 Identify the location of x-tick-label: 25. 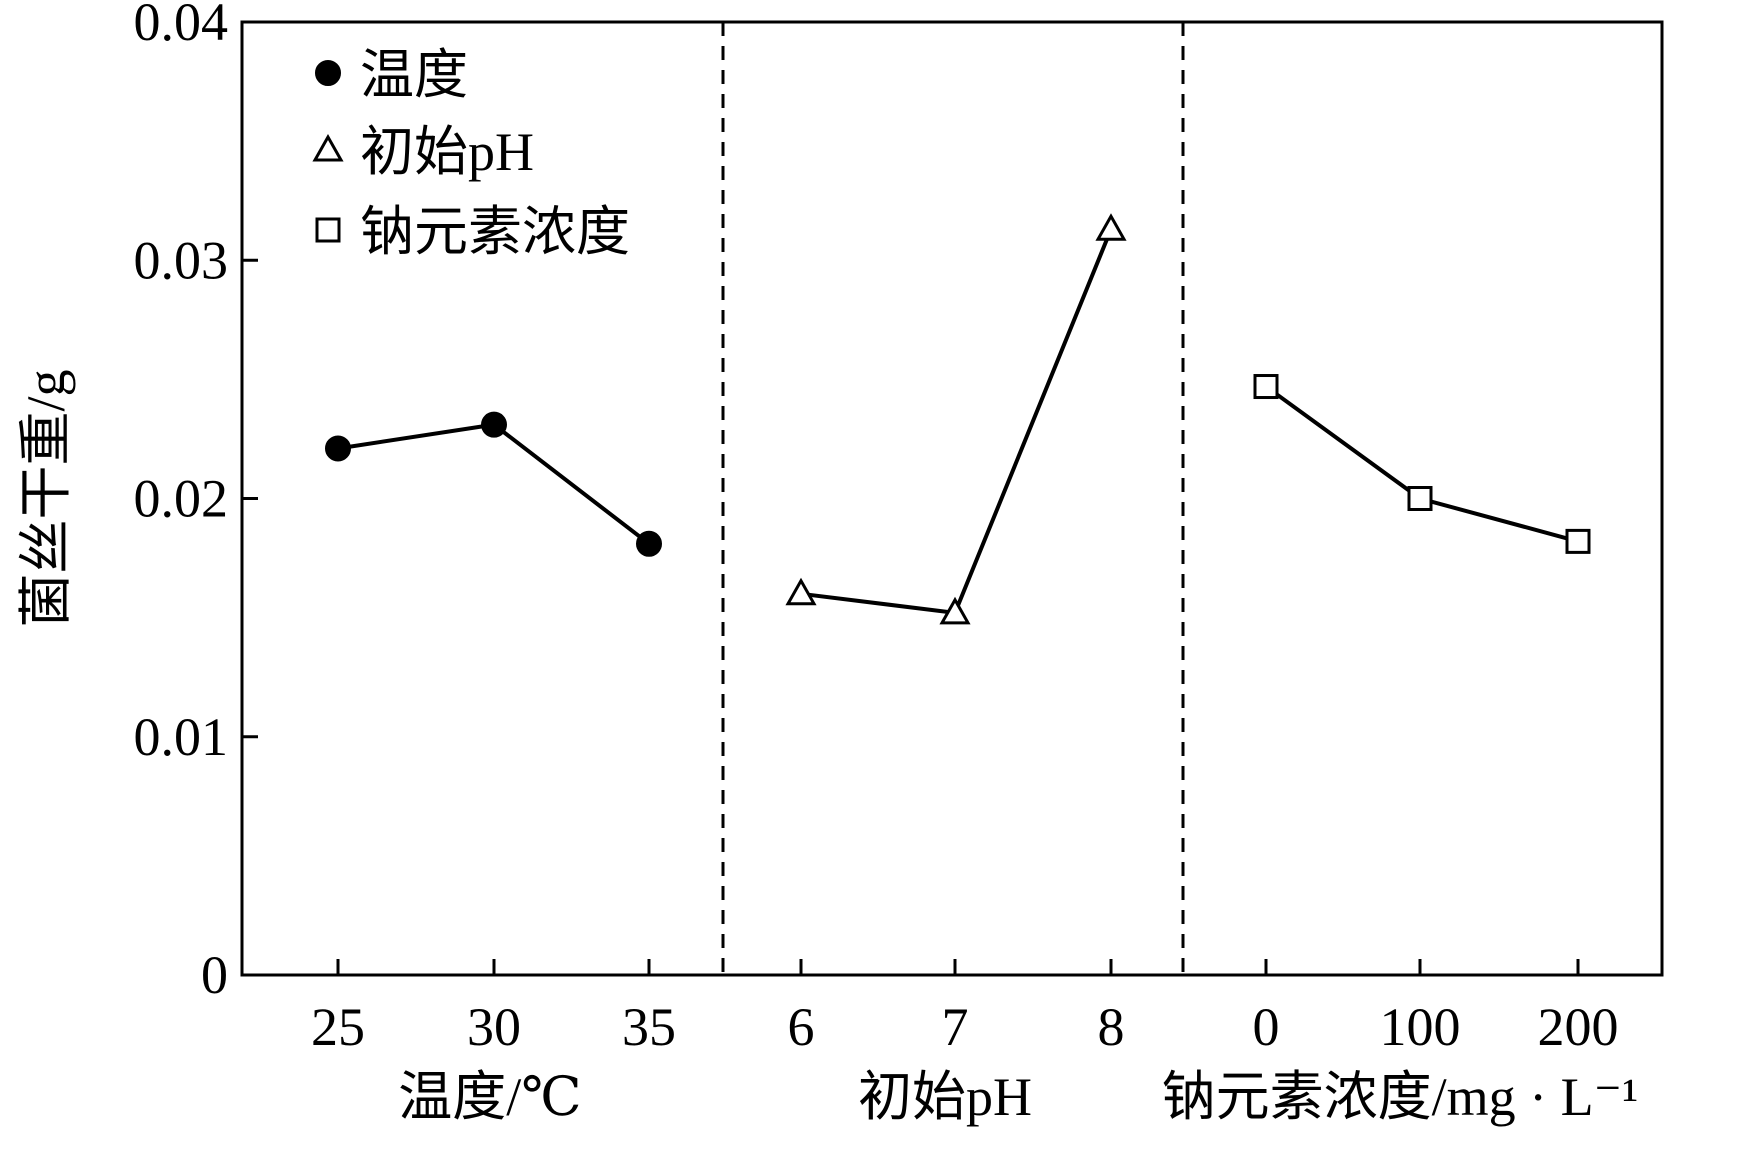
(338, 1027).